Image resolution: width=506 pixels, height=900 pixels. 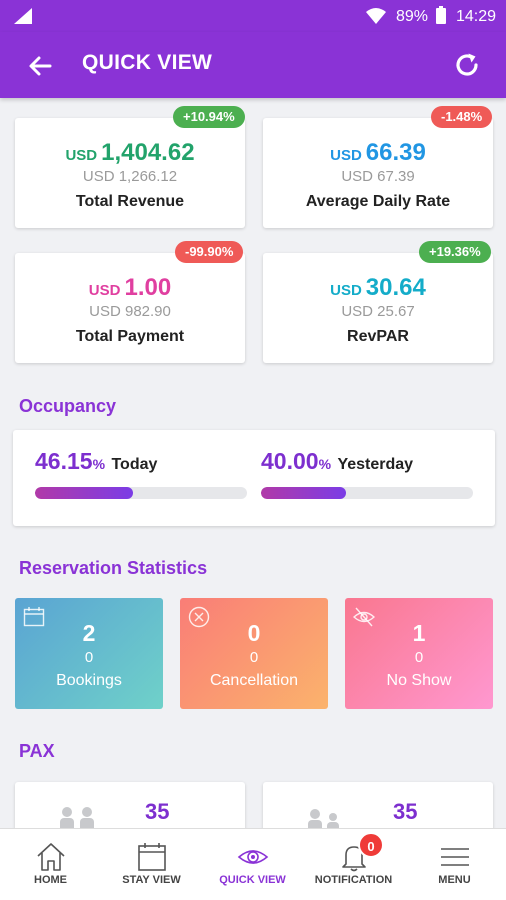 I want to click on metric-previous: USD 25.67, so click(x=378, y=311).